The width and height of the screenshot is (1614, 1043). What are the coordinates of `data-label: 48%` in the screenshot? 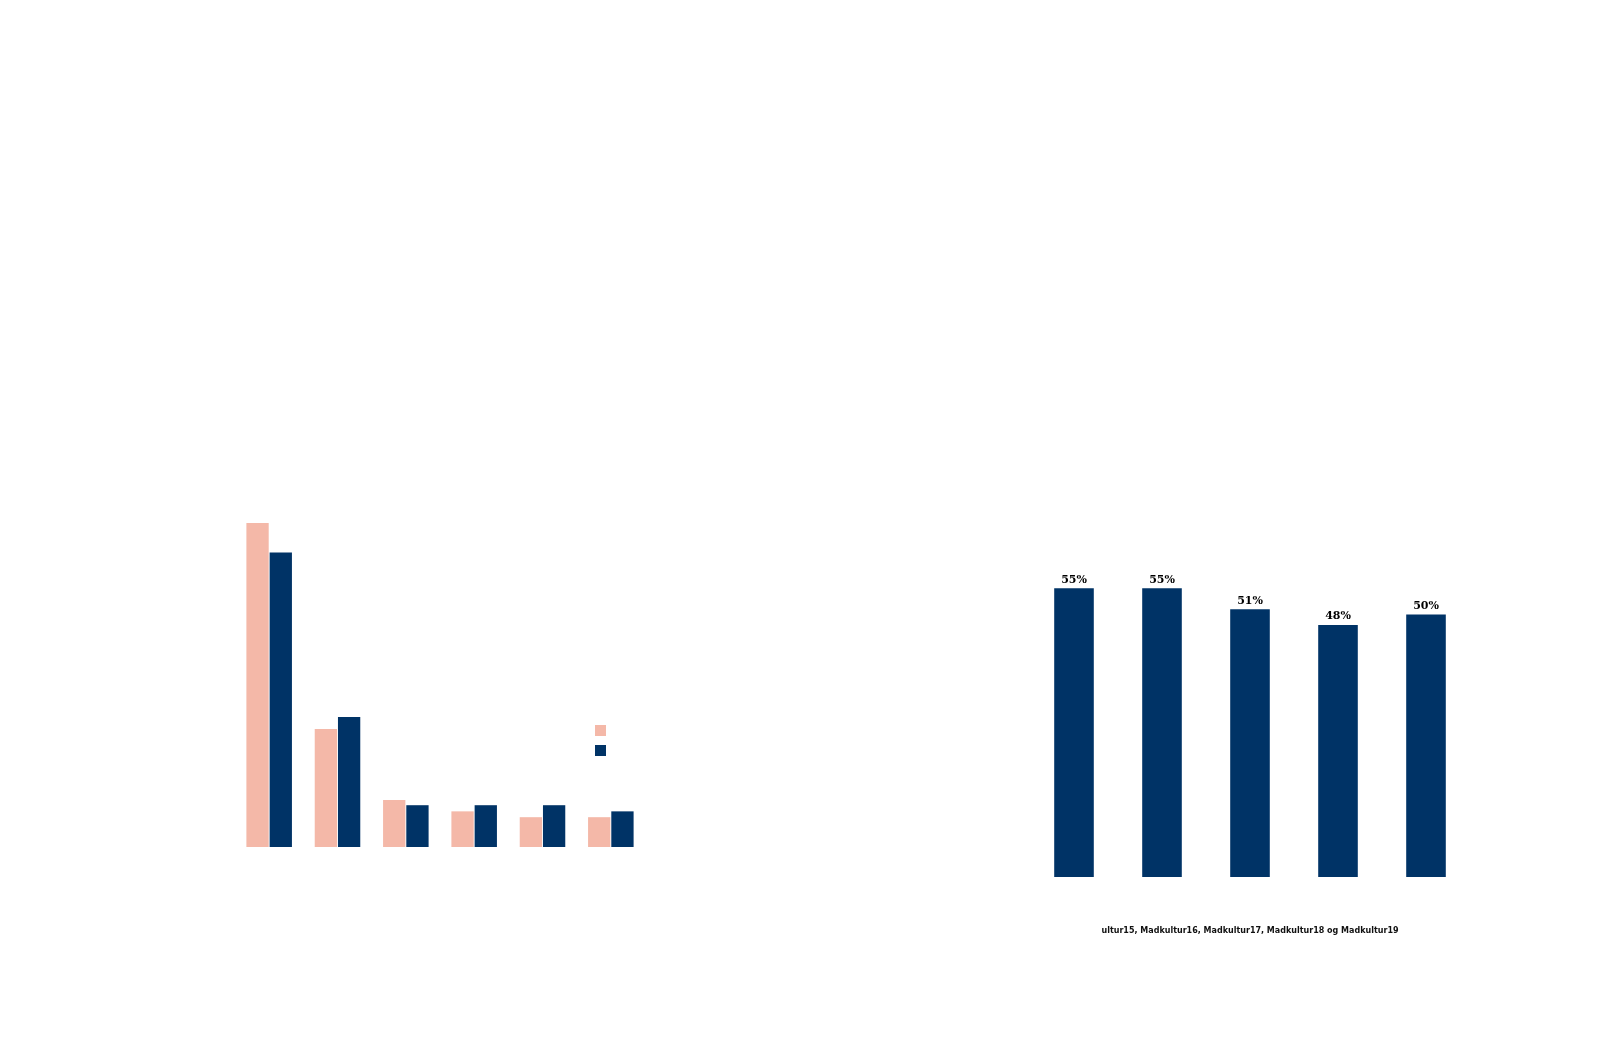 It's located at (1338, 616).